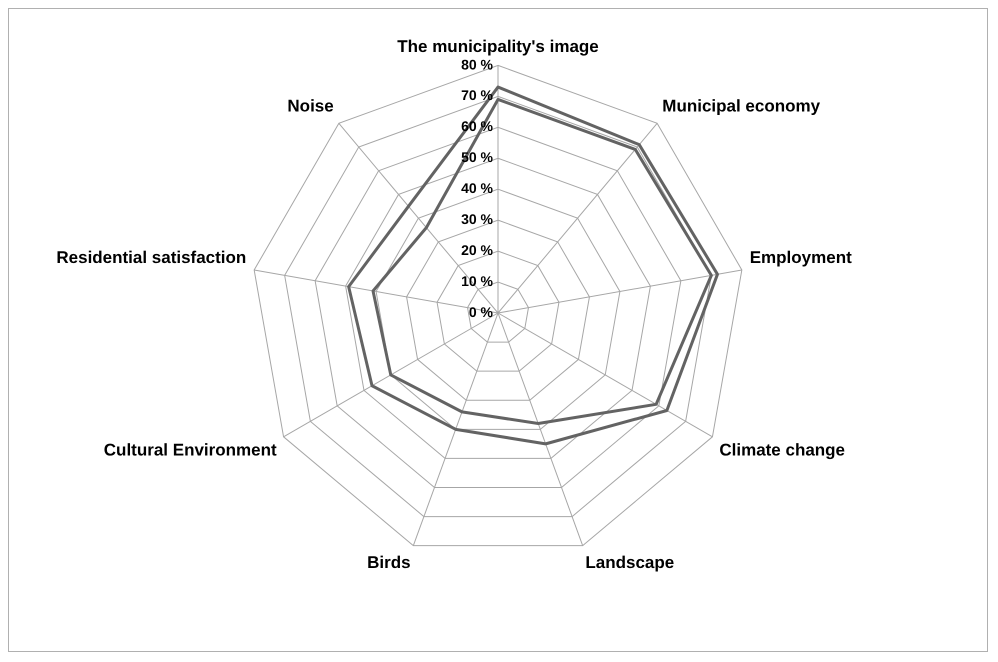 The image size is (998, 662). I want to click on y-tick-label: 40 %, so click(477, 188).